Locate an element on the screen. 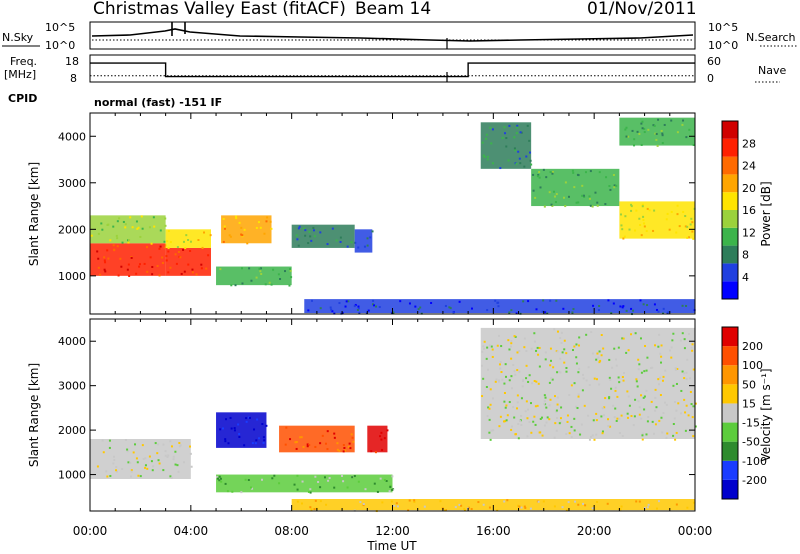 Image resolution: width=800 pixels, height=554 pixels. velocity-colorbar-tick: -200 is located at coordinates (754, 480).